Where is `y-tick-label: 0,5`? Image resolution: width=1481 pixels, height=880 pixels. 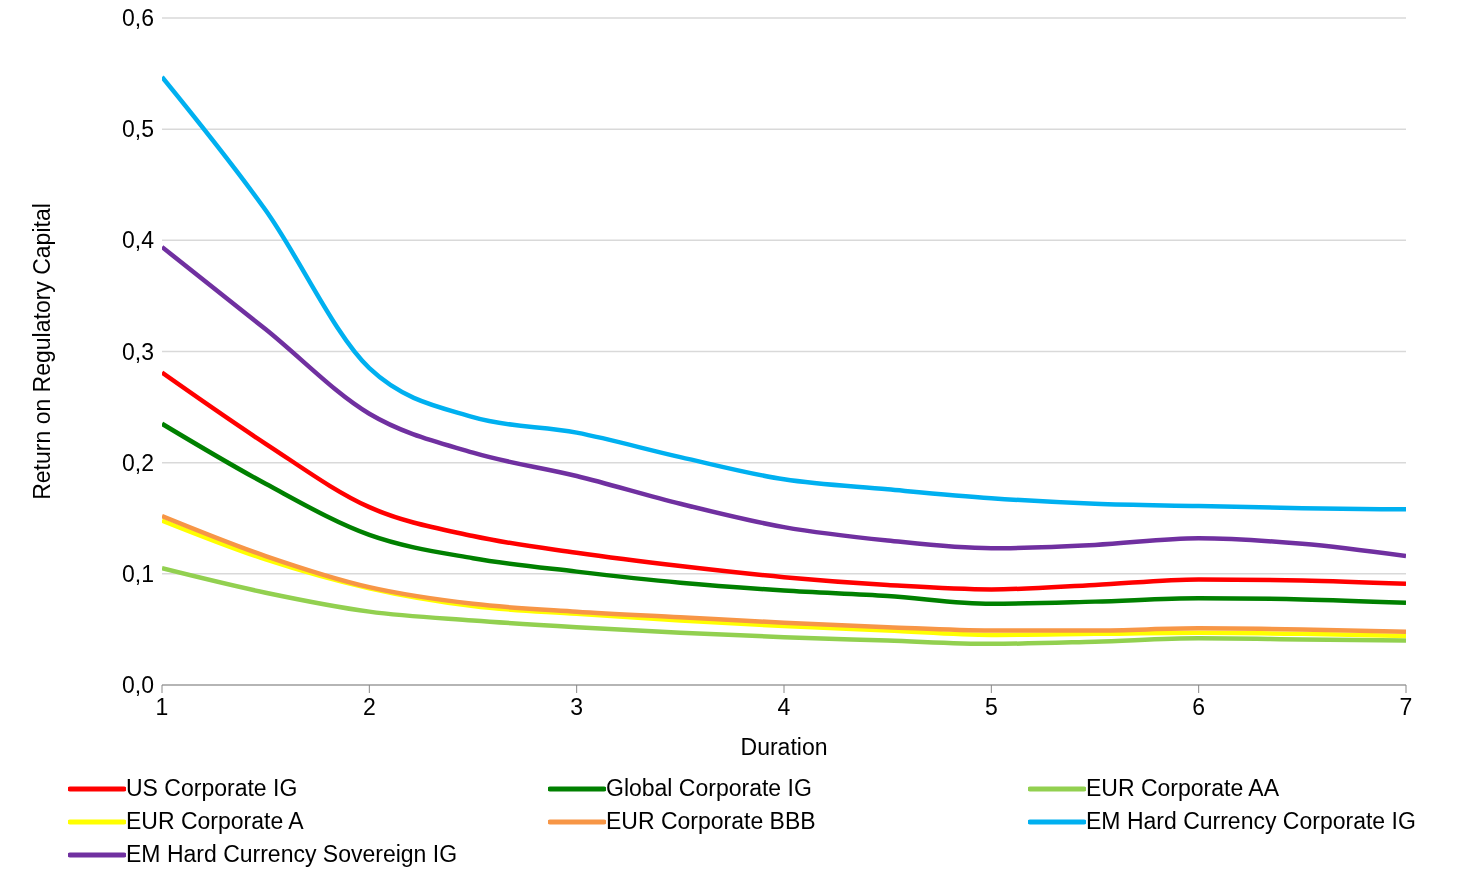 y-tick-label: 0,5 is located at coordinates (138, 129).